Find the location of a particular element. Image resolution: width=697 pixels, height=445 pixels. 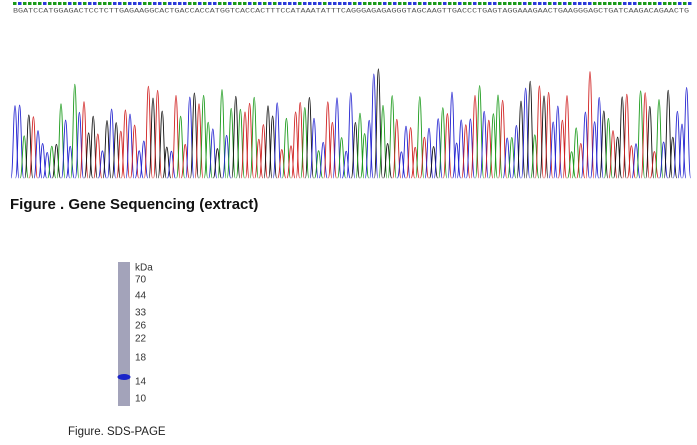

marker-label: 33 is located at coordinates (141, 313).